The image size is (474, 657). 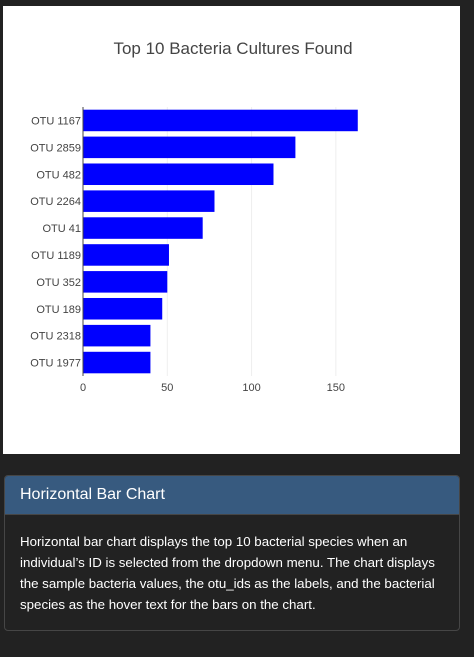 I want to click on y-tick-label: OTU 1977, so click(x=55, y=364).